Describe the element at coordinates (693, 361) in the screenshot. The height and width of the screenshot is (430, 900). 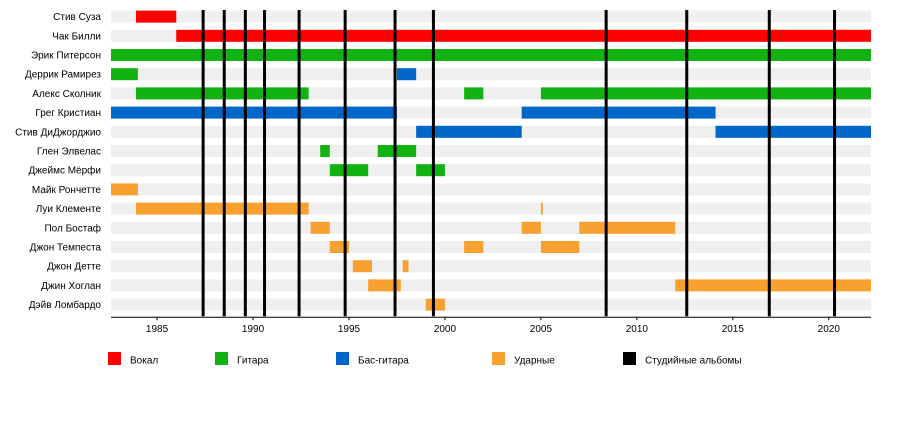
I see `legend-label-albums: Студийные альбомы` at that location.